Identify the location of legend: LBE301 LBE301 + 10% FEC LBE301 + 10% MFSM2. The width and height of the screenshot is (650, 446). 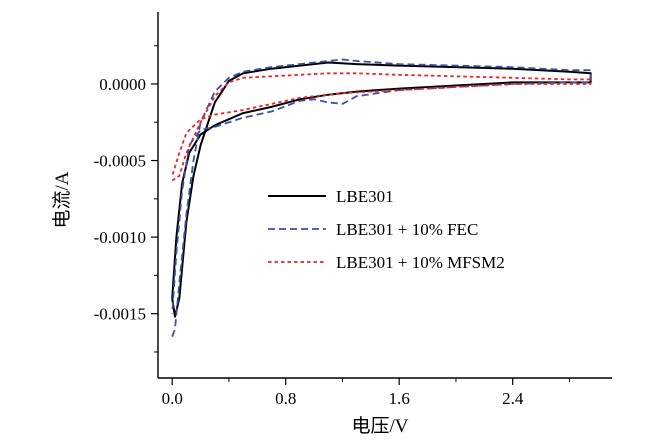
(386, 229).